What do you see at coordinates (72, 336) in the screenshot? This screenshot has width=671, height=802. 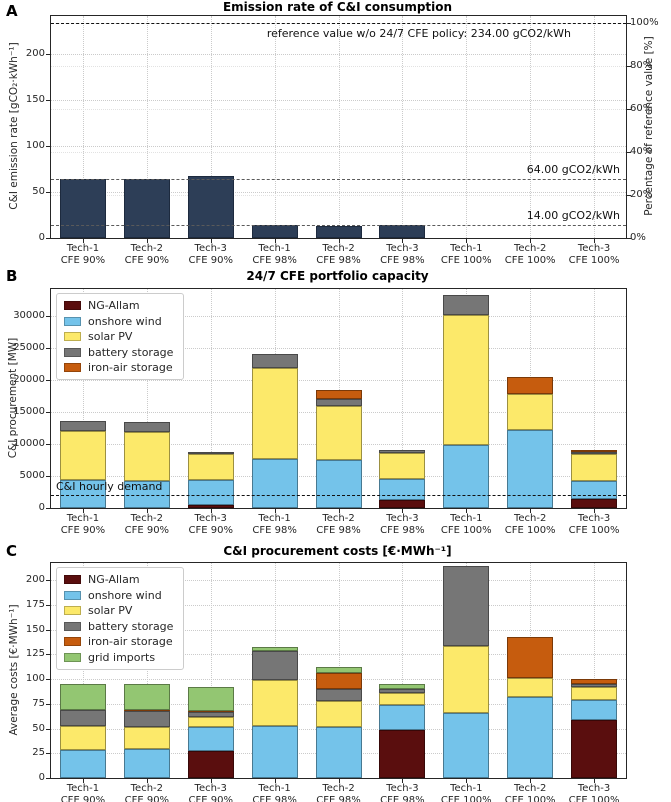 I see `legend-swatch-solar-pv` at bounding box center [72, 336].